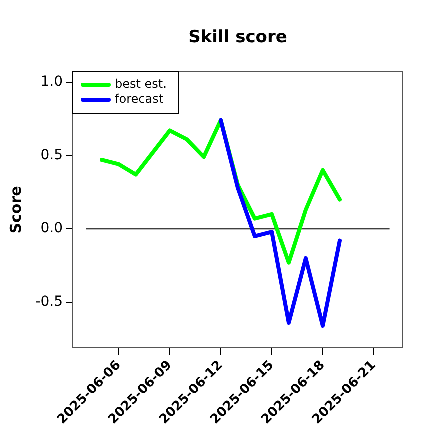  I want to click on y-tick-label: 0.0, so click(51, 228).